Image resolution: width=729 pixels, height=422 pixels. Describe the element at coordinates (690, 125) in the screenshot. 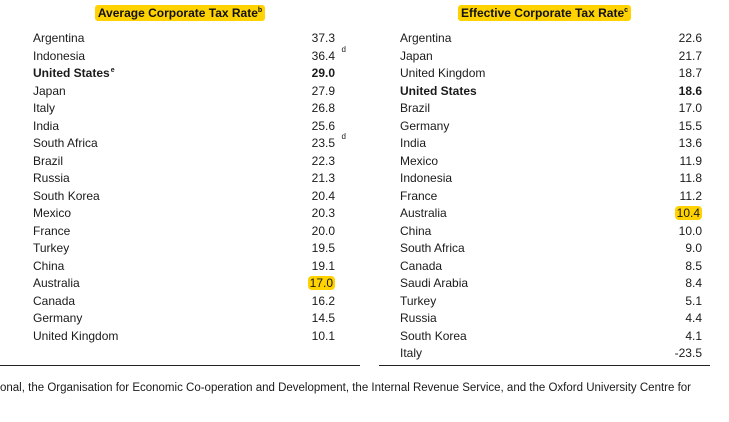

I see `tax-rate-value: 15.5` at that location.